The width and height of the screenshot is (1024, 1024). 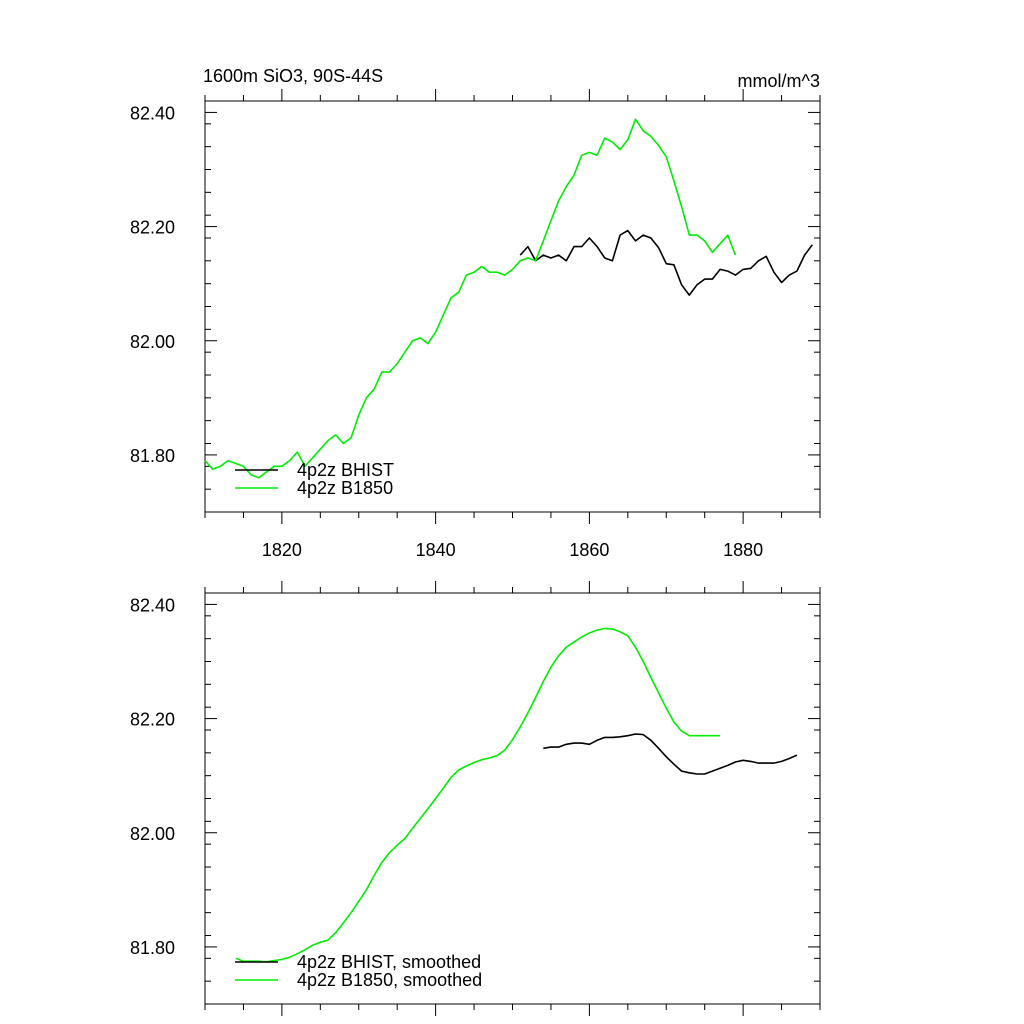 I want to click on y-tick-label: 82.40, so click(x=152, y=113).